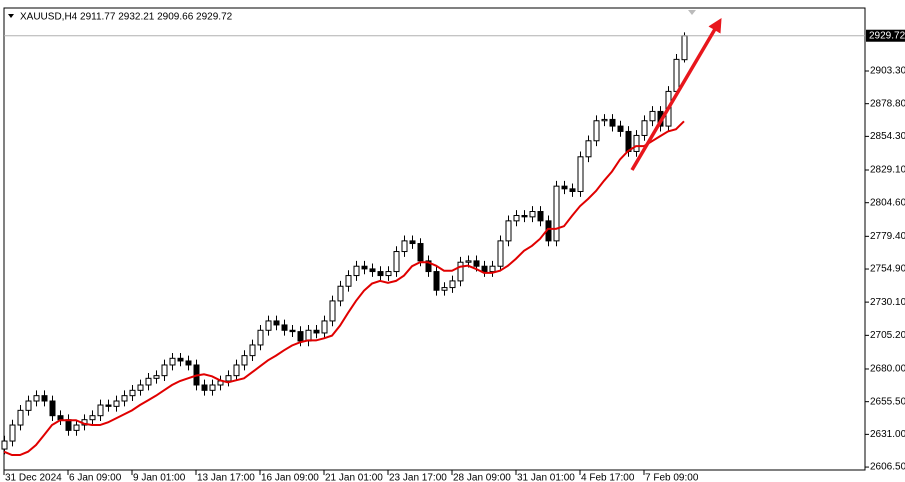  Describe the element at coordinates (608, 477) in the screenshot. I see `x-tick-label: 4 Feb 17:00` at that location.